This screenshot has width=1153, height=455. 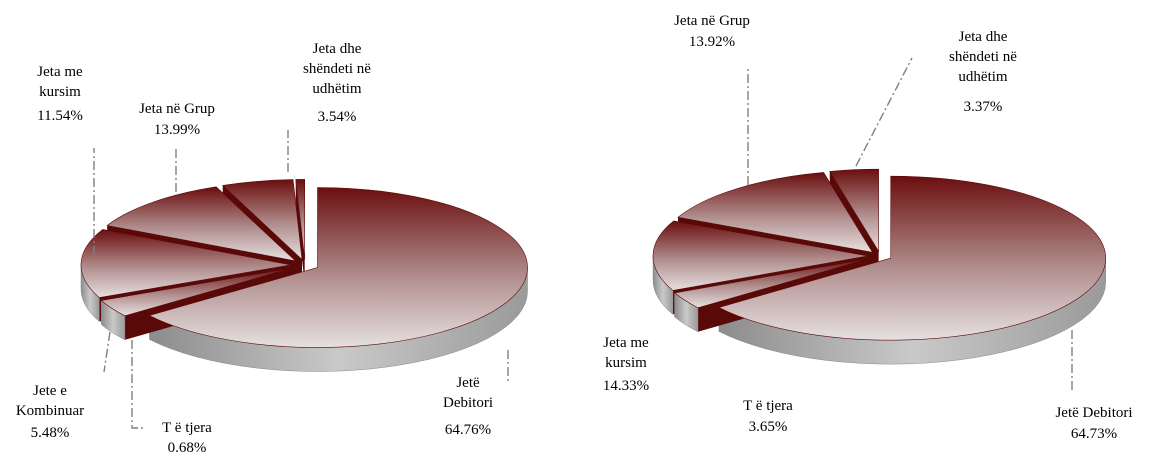 I want to click on slice-value: 0.68%, so click(x=187, y=447).